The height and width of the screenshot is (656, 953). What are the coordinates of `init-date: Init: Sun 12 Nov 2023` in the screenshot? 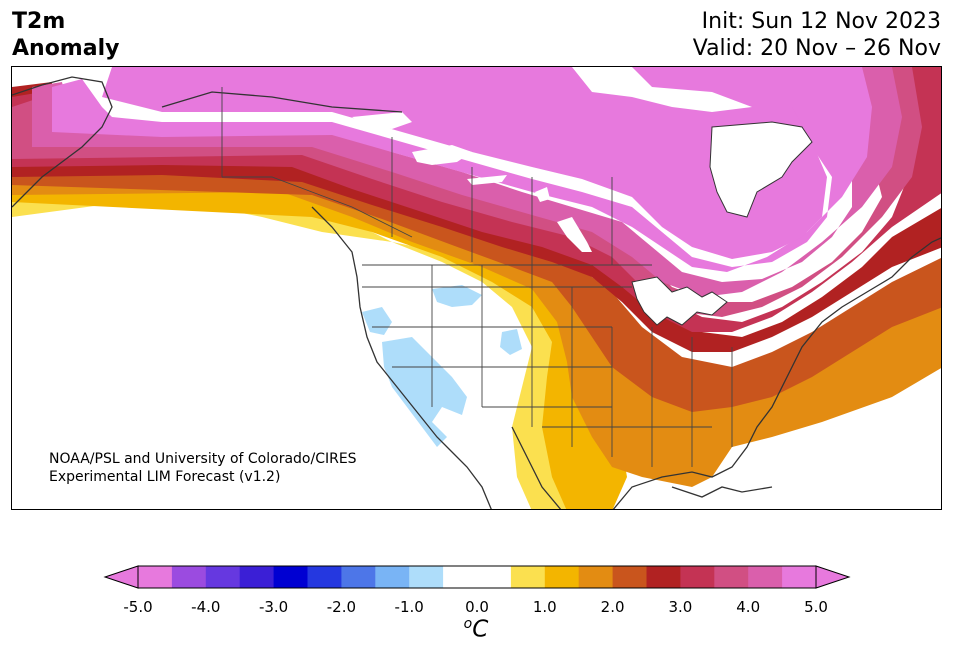 It's located at (821, 21).